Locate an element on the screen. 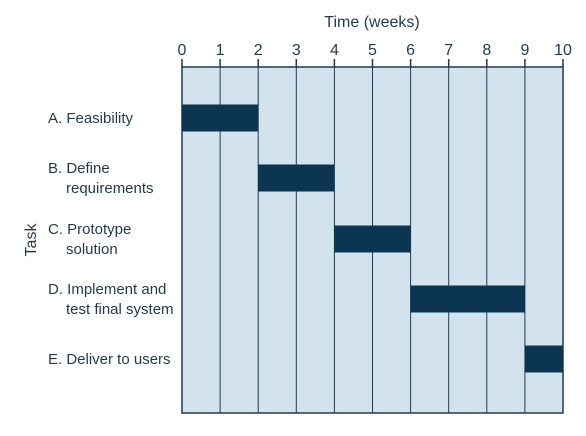 This screenshot has width=586, height=436. task-label: B. Define is located at coordinates (79, 168).